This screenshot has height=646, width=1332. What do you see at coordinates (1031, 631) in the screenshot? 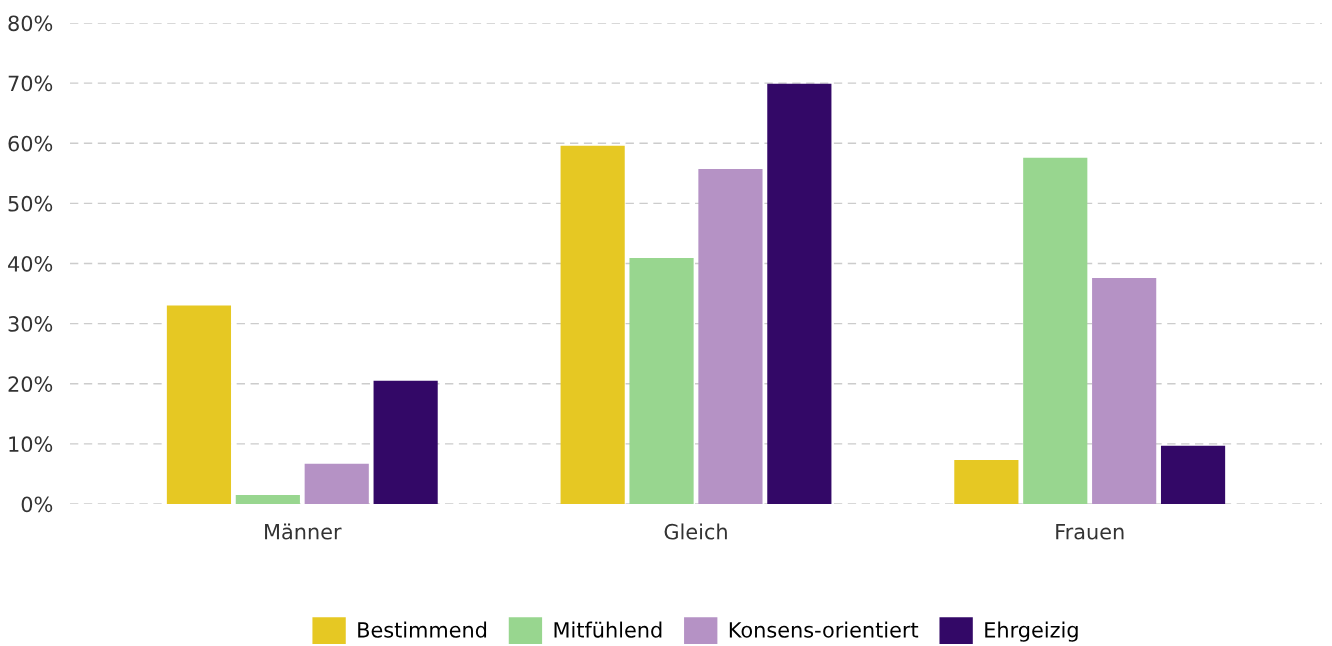
I see `legend-label: Ehrgeizig` at bounding box center [1031, 631].